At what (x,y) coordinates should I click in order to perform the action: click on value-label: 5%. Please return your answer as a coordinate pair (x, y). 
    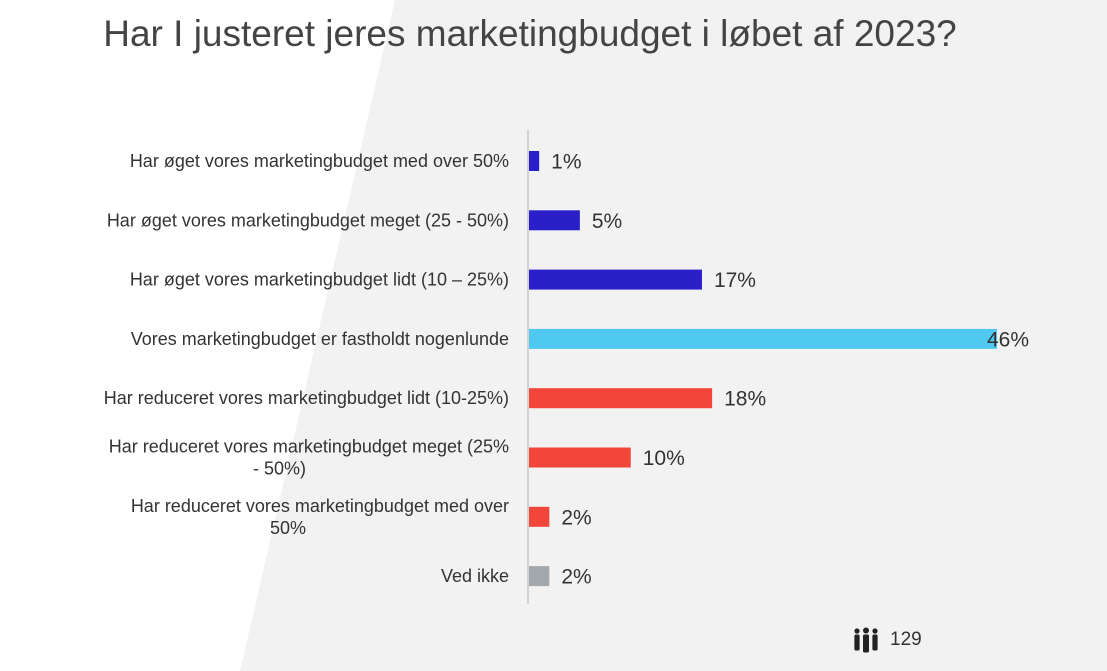
    Looking at the image, I should click on (607, 221).